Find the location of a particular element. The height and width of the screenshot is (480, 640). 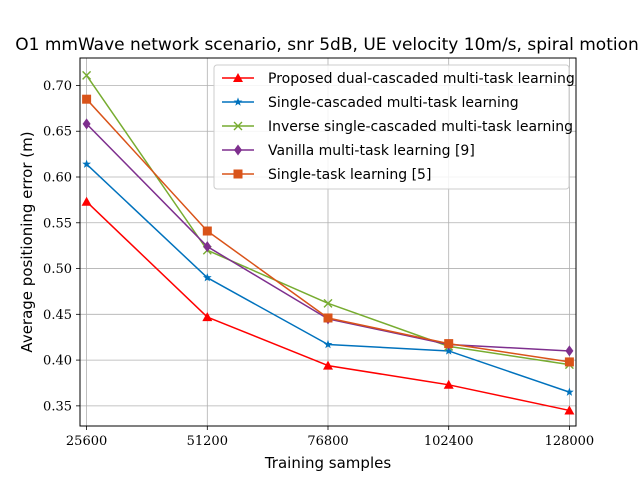

legend-label: Vanilla multi-task learning [9] is located at coordinates (371, 151).